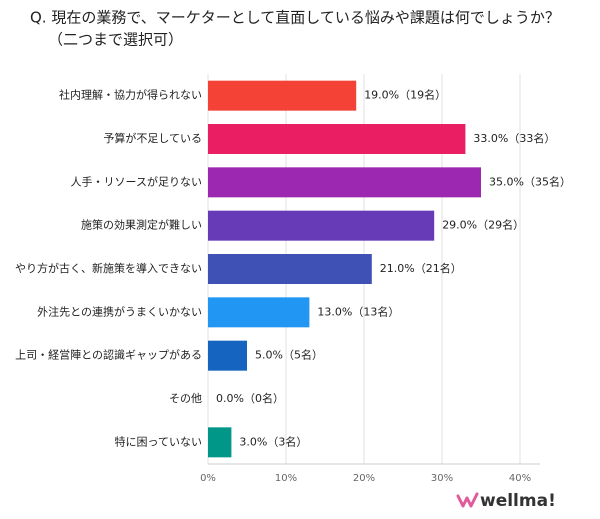 Image resolution: width=600 pixels, height=519 pixels. I want to click on y-tick-label: やり方が古く、新施策を導入できない, so click(108, 268).